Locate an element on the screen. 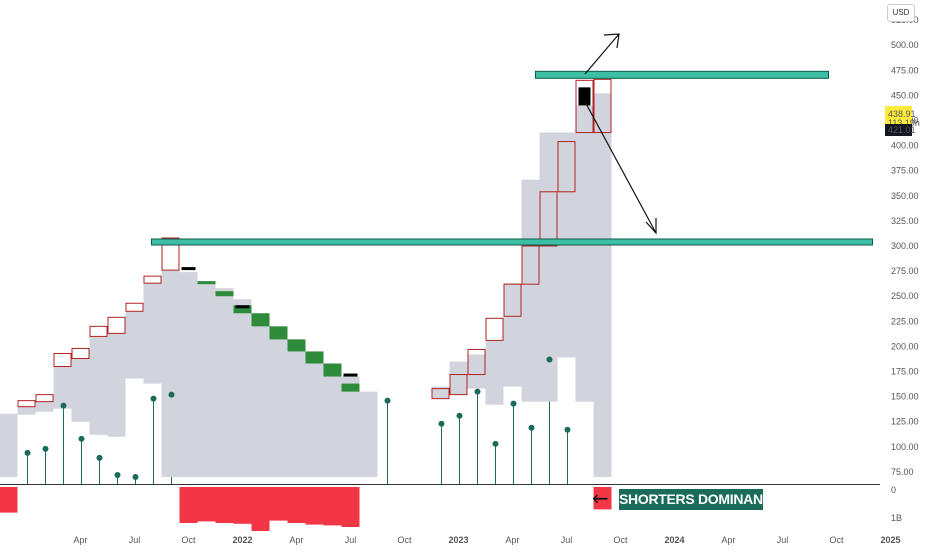 The height and width of the screenshot is (550, 932). up-arrow-head is located at coordinates (611, 41).